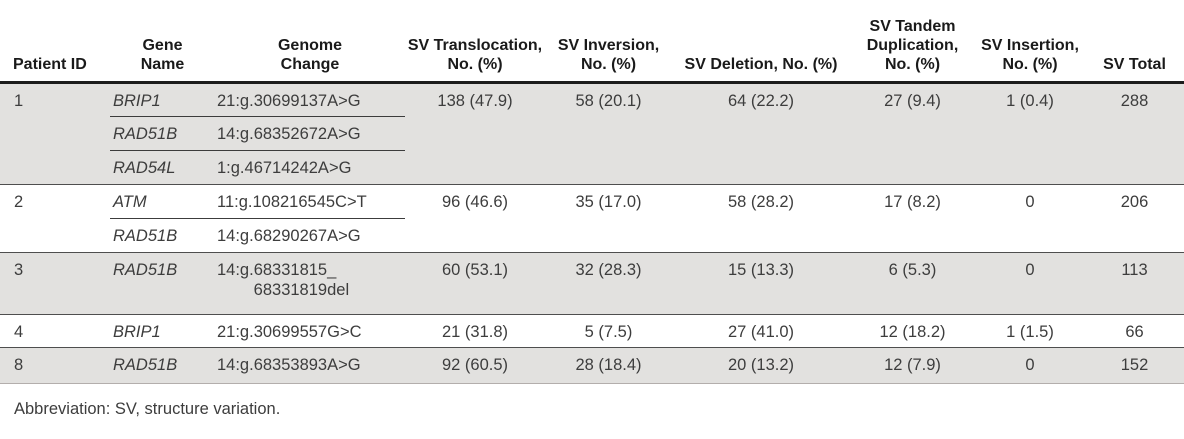 The width and height of the screenshot is (1184, 439). What do you see at coordinates (310, 42) in the screenshot?
I see `column-header-genome-change: Genome Change` at bounding box center [310, 42].